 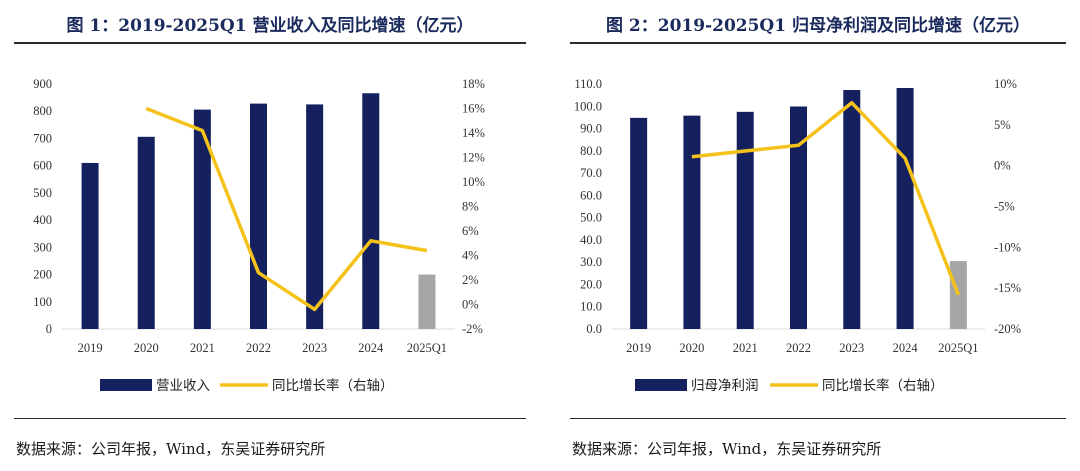 I want to click on left-axis-tick-label: 50.0, so click(x=591, y=218).